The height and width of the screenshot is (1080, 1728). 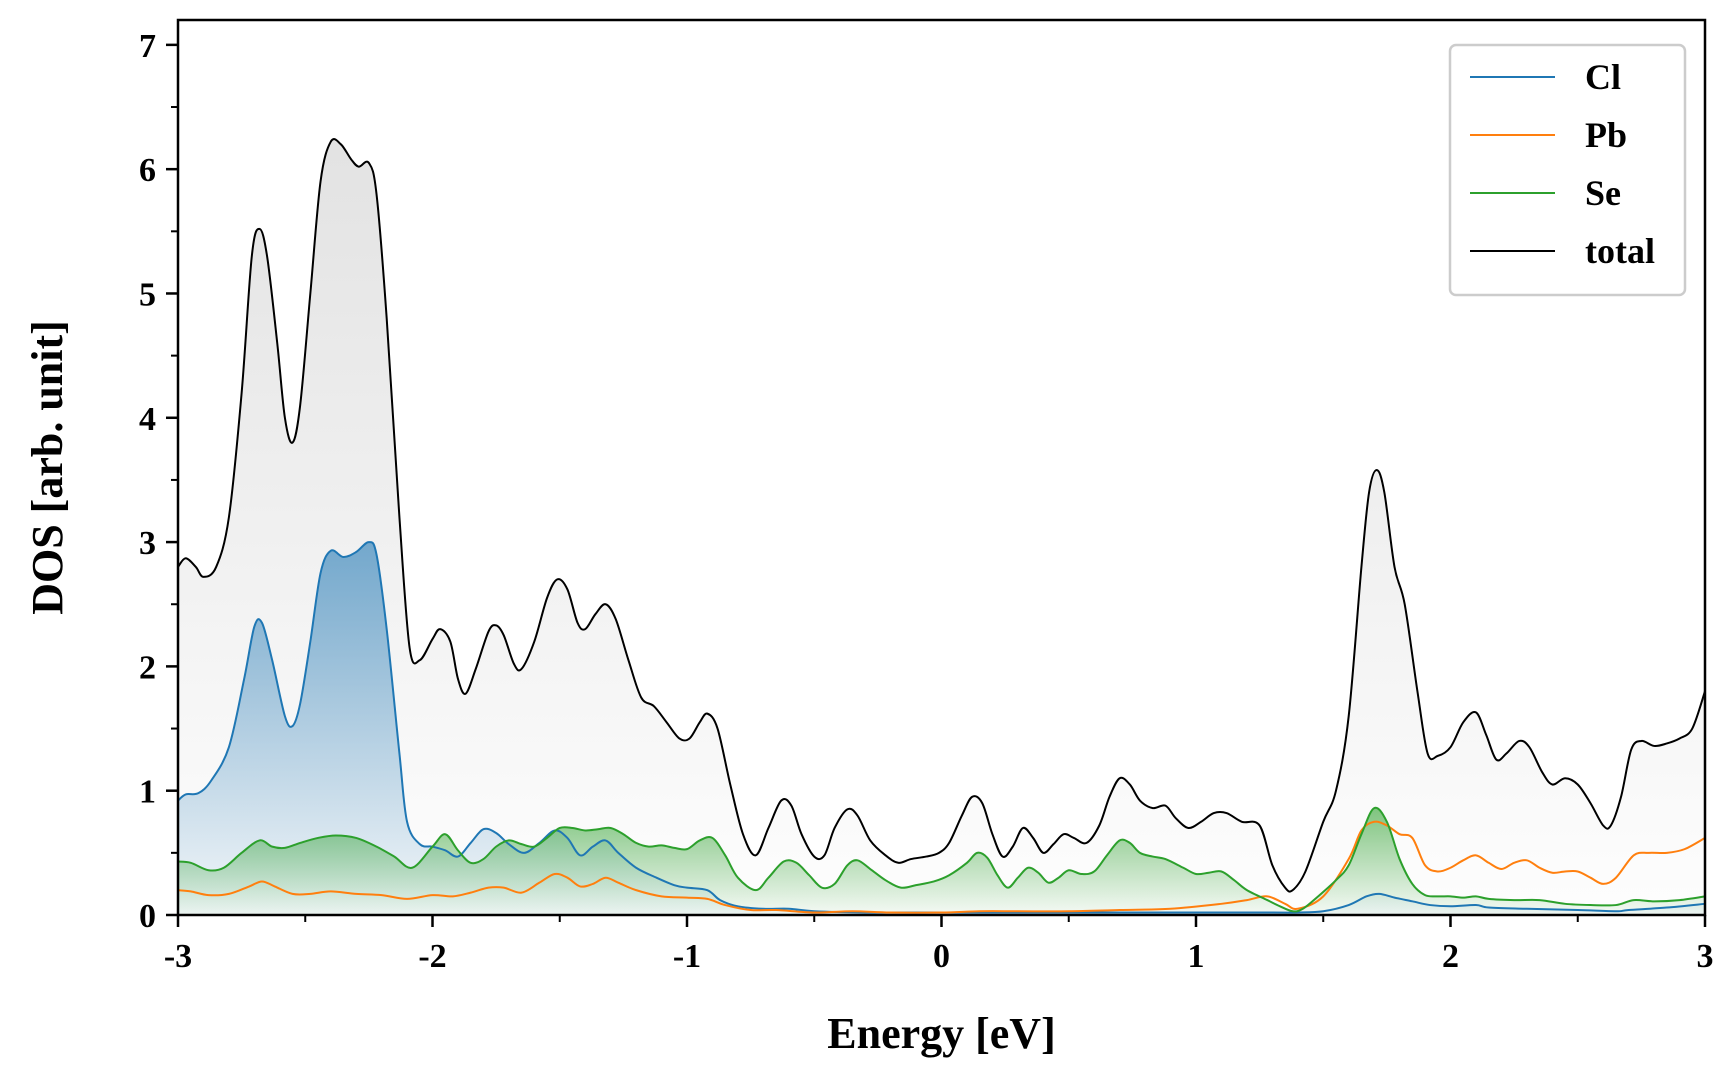 What do you see at coordinates (1196, 956) in the screenshot?
I see `x-tick-label: 1` at bounding box center [1196, 956].